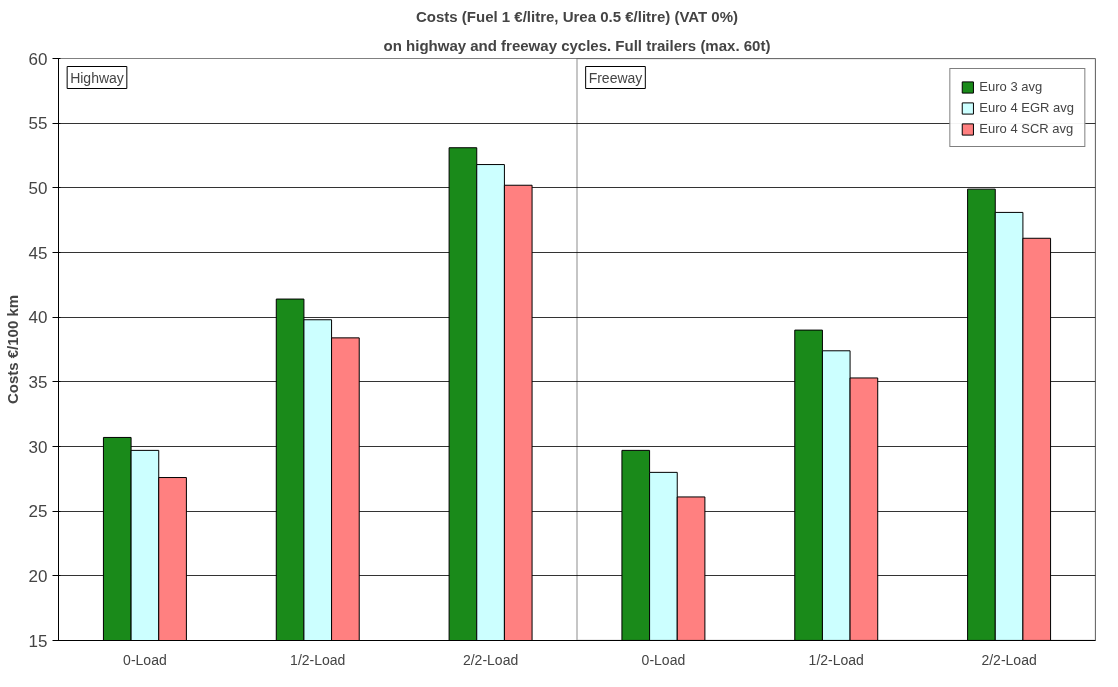  What do you see at coordinates (38, 382) in the screenshot?
I see `y-tick-label: 35` at bounding box center [38, 382].